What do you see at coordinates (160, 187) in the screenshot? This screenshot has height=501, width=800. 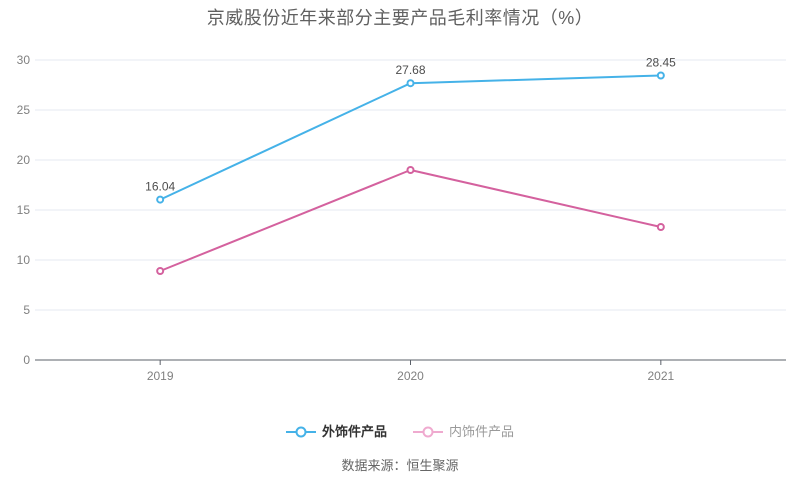 I see `data-point-label: 16.04` at bounding box center [160, 187].